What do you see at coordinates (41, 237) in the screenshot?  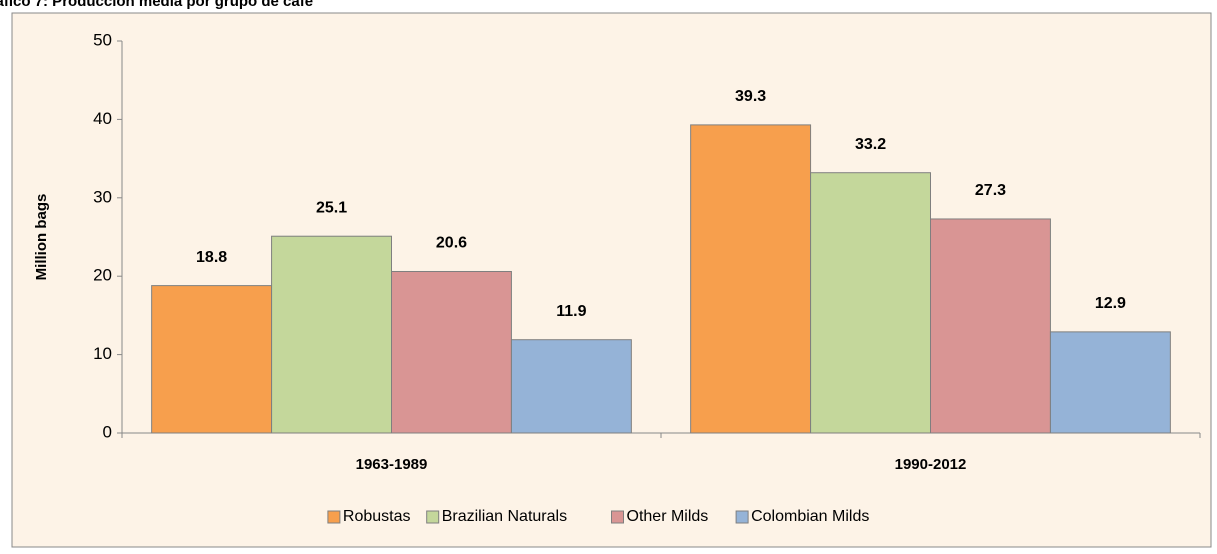 I see `y-axis-label: Million bags` at bounding box center [41, 237].